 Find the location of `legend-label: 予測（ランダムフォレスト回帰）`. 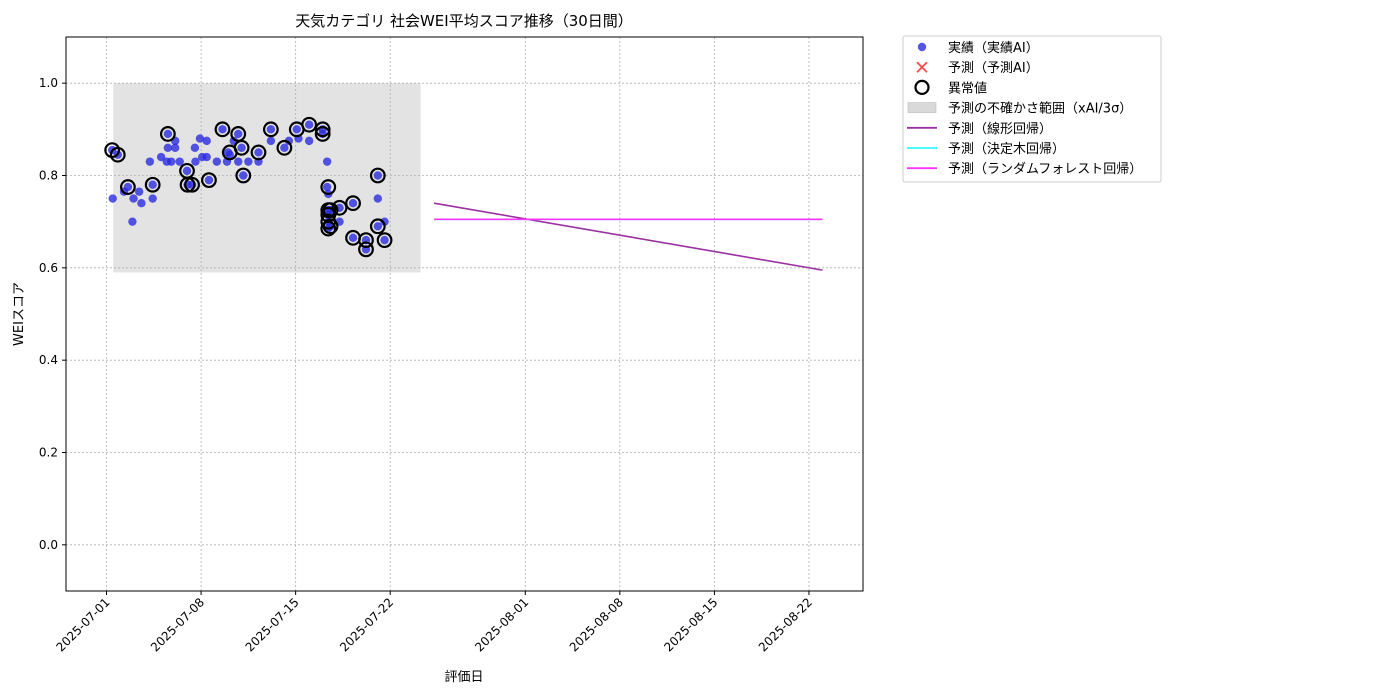

legend-label: 予測（ランダムフォレスト回帰） is located at coordinates (1045, 169).